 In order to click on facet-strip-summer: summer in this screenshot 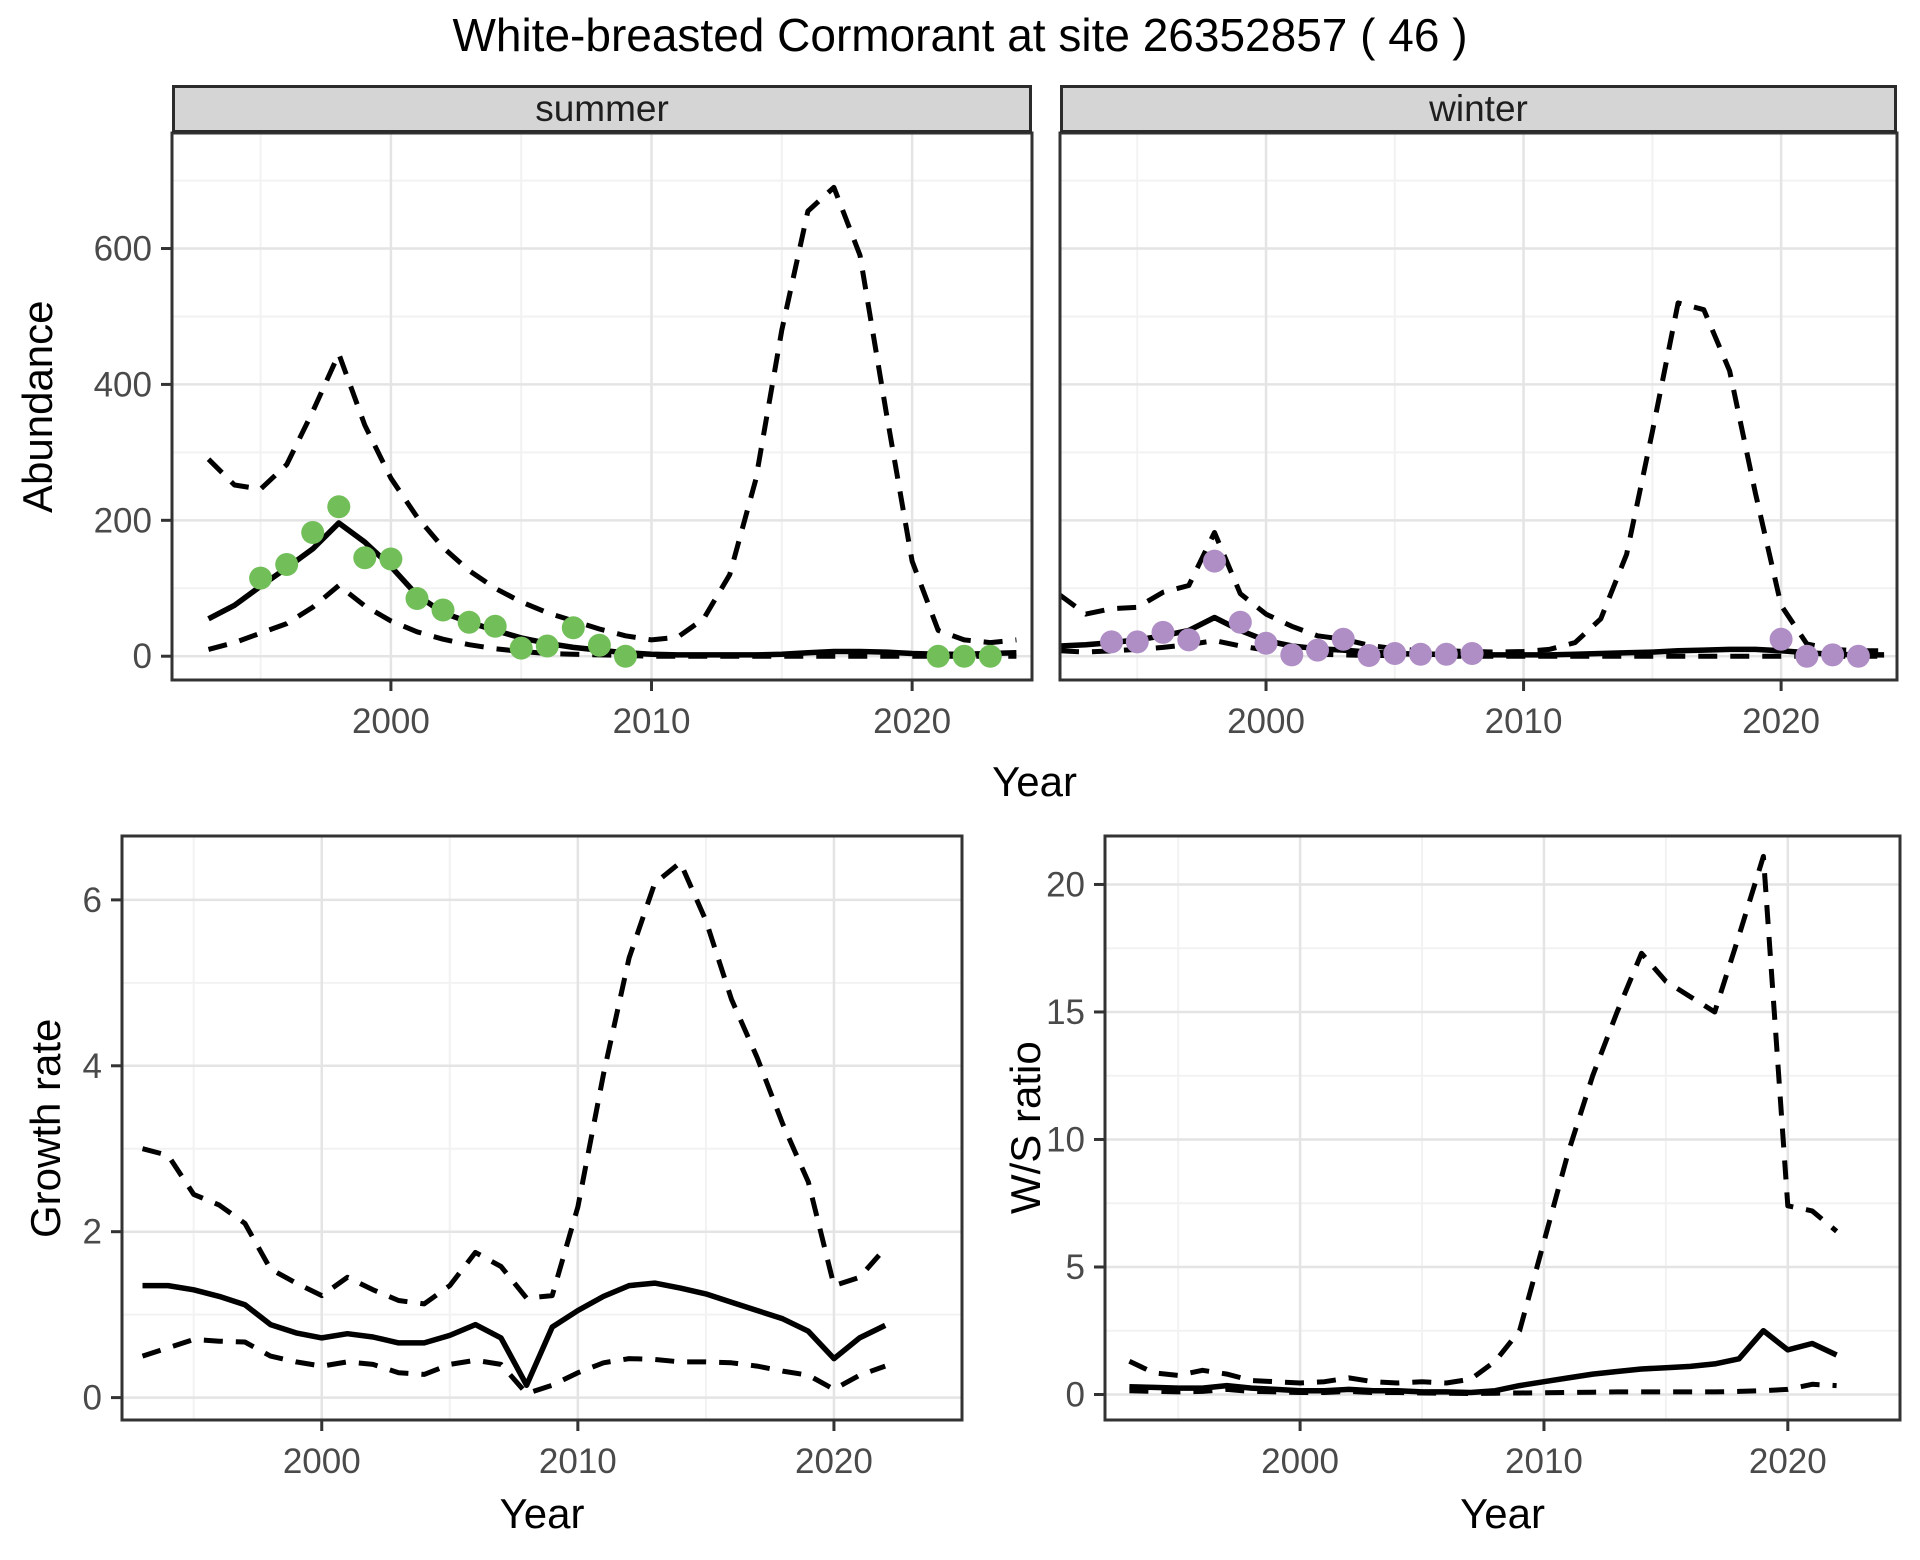, I will do `click(602, 109)`.